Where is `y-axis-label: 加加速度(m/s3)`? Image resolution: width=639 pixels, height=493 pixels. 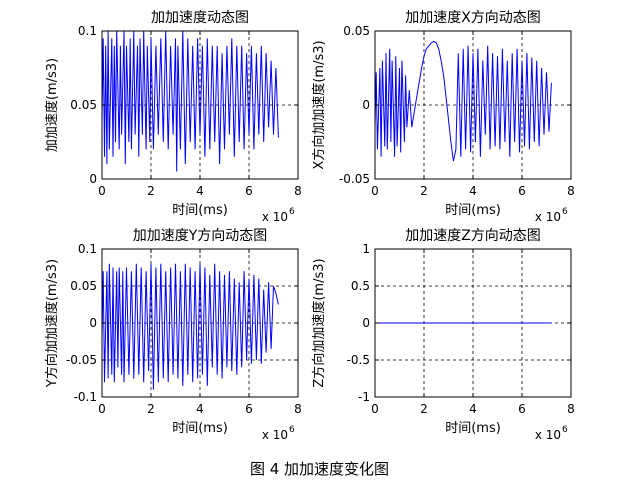 y-axis-label: 加加速度(m/s3) is located at coordinates (52, 105).